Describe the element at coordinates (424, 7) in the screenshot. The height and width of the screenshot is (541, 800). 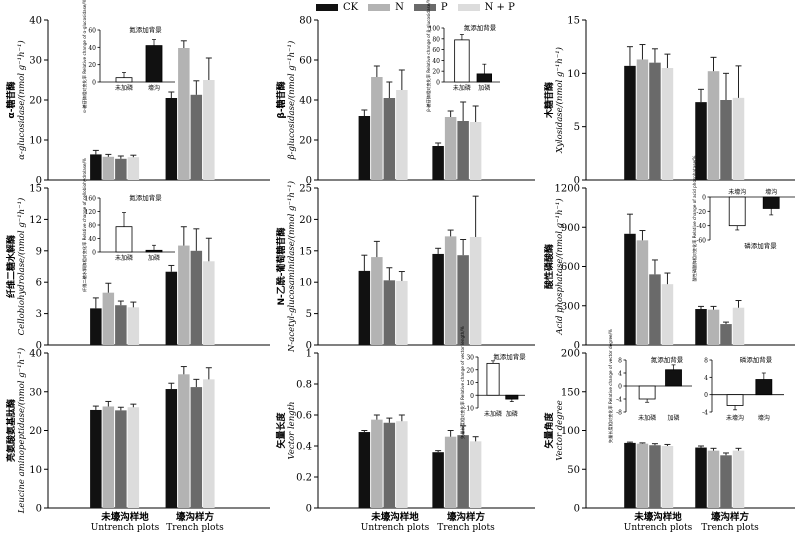
I see `legend-swatch` at that location.